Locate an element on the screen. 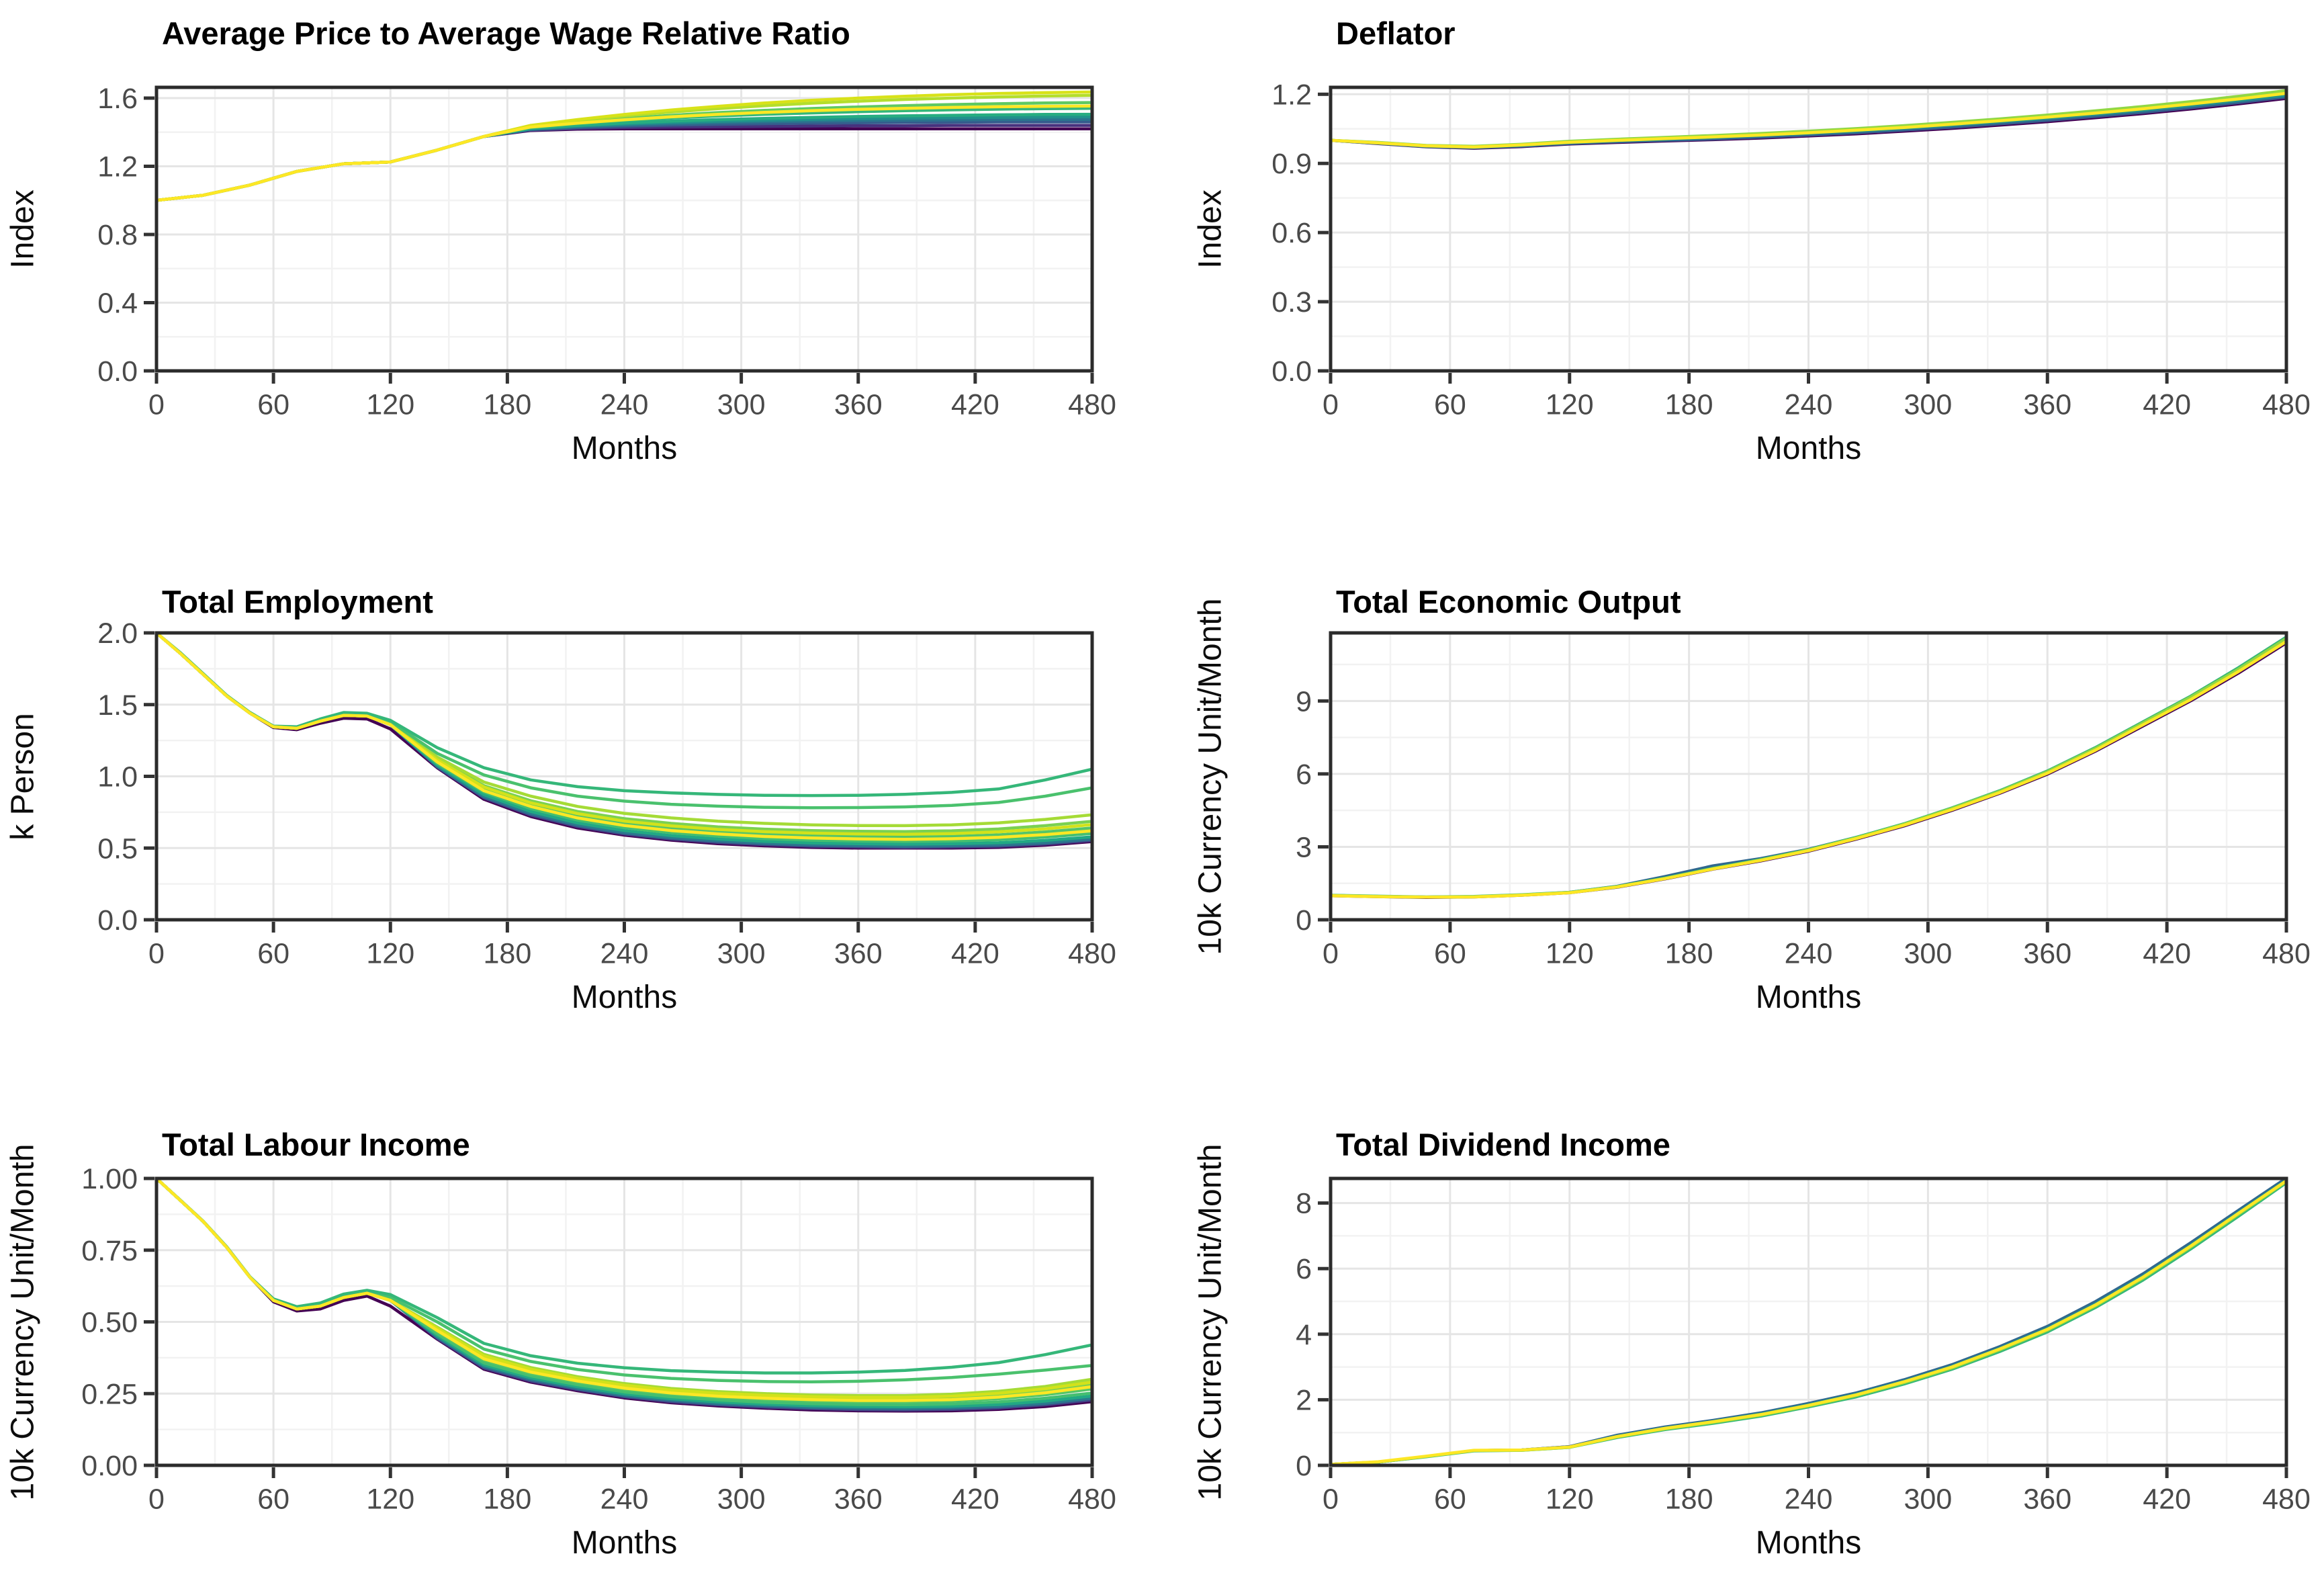 This screenshot has height=1595, width=2324. chart-title: Total Labour Income is located at coordinates (316, 1144).